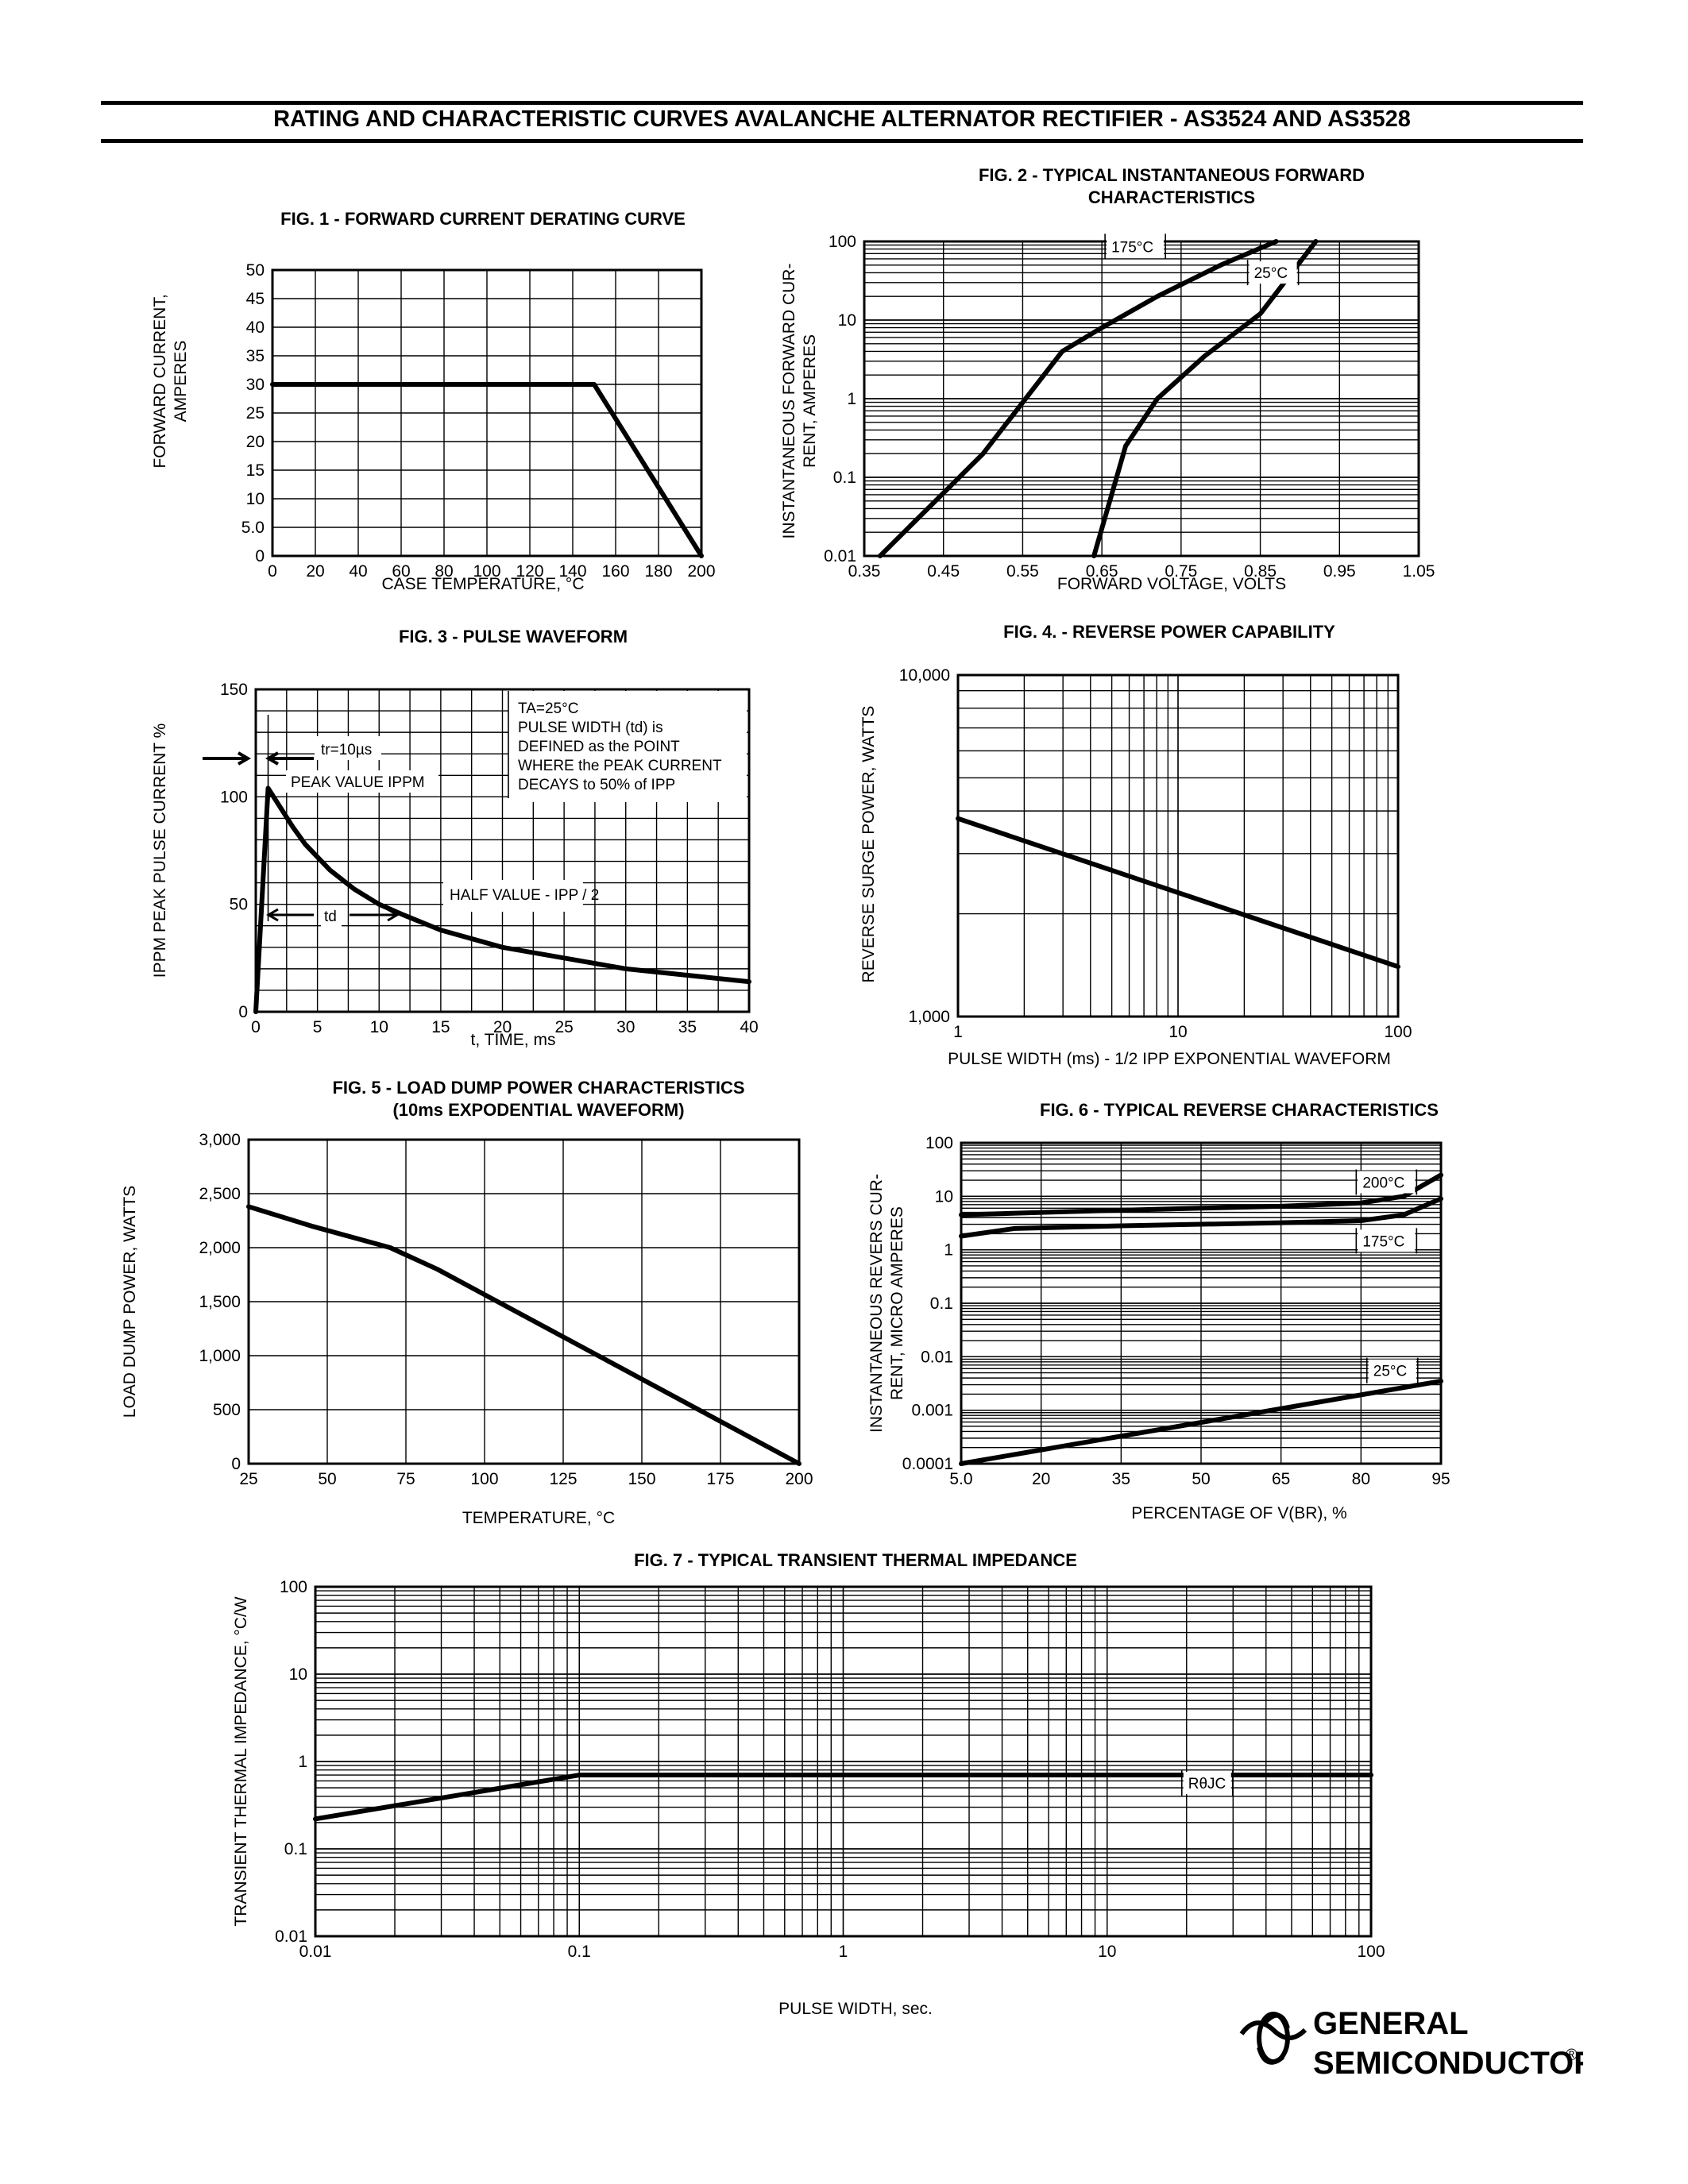  I want to click on fig5-grid, so click(524, 1301).